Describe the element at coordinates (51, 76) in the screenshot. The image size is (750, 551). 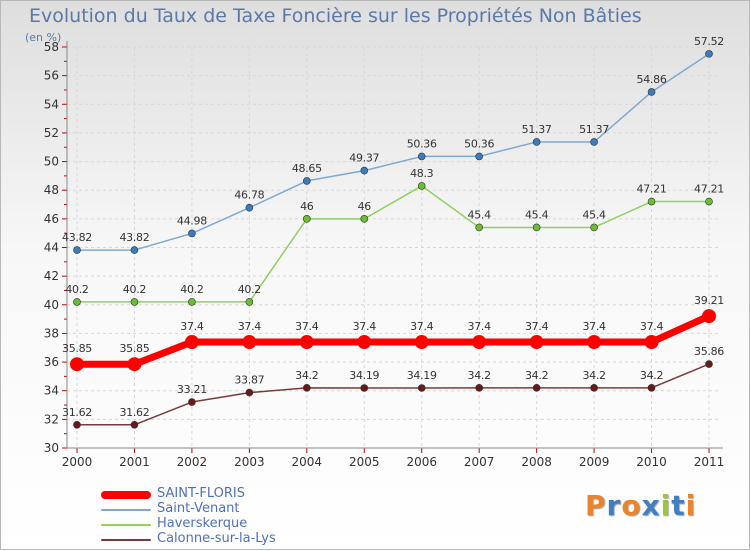
I see `y-tick-label: 56` at that location.